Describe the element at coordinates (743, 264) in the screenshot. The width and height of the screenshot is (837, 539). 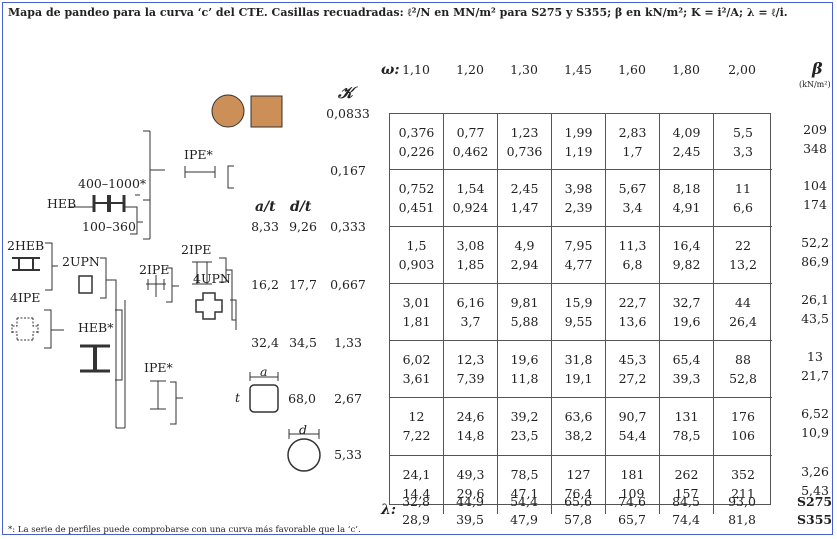
I see `cell-value-s355: 13,2` at that location.